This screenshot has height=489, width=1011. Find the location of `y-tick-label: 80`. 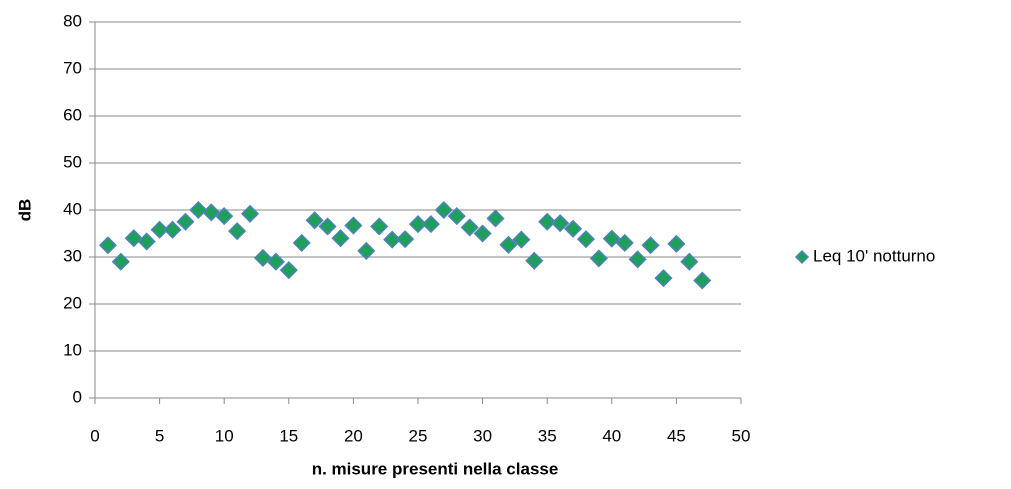

y-tick-label: 80 is located at coordinates (72, 20).